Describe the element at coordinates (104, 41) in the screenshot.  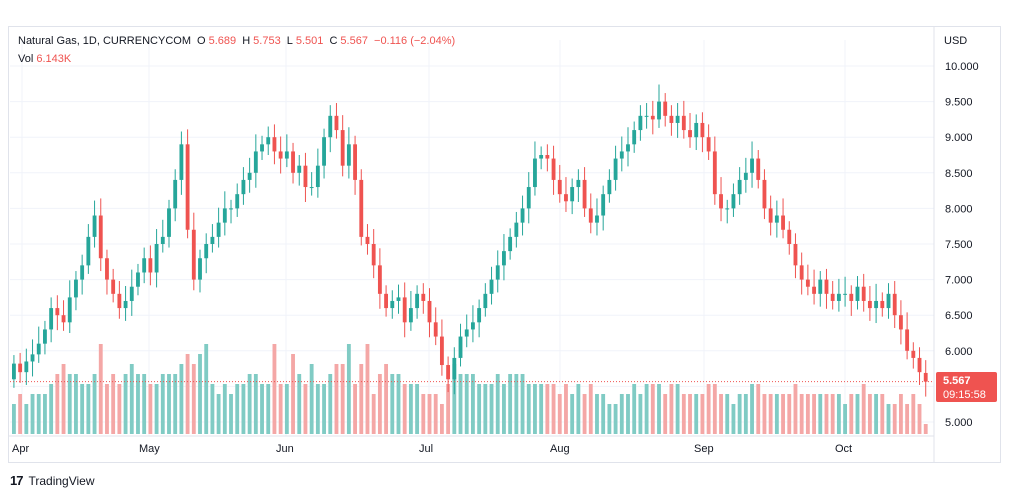
I see `symbol-title: Natural Gas, 1D, CURRENCYCOM` at that location.